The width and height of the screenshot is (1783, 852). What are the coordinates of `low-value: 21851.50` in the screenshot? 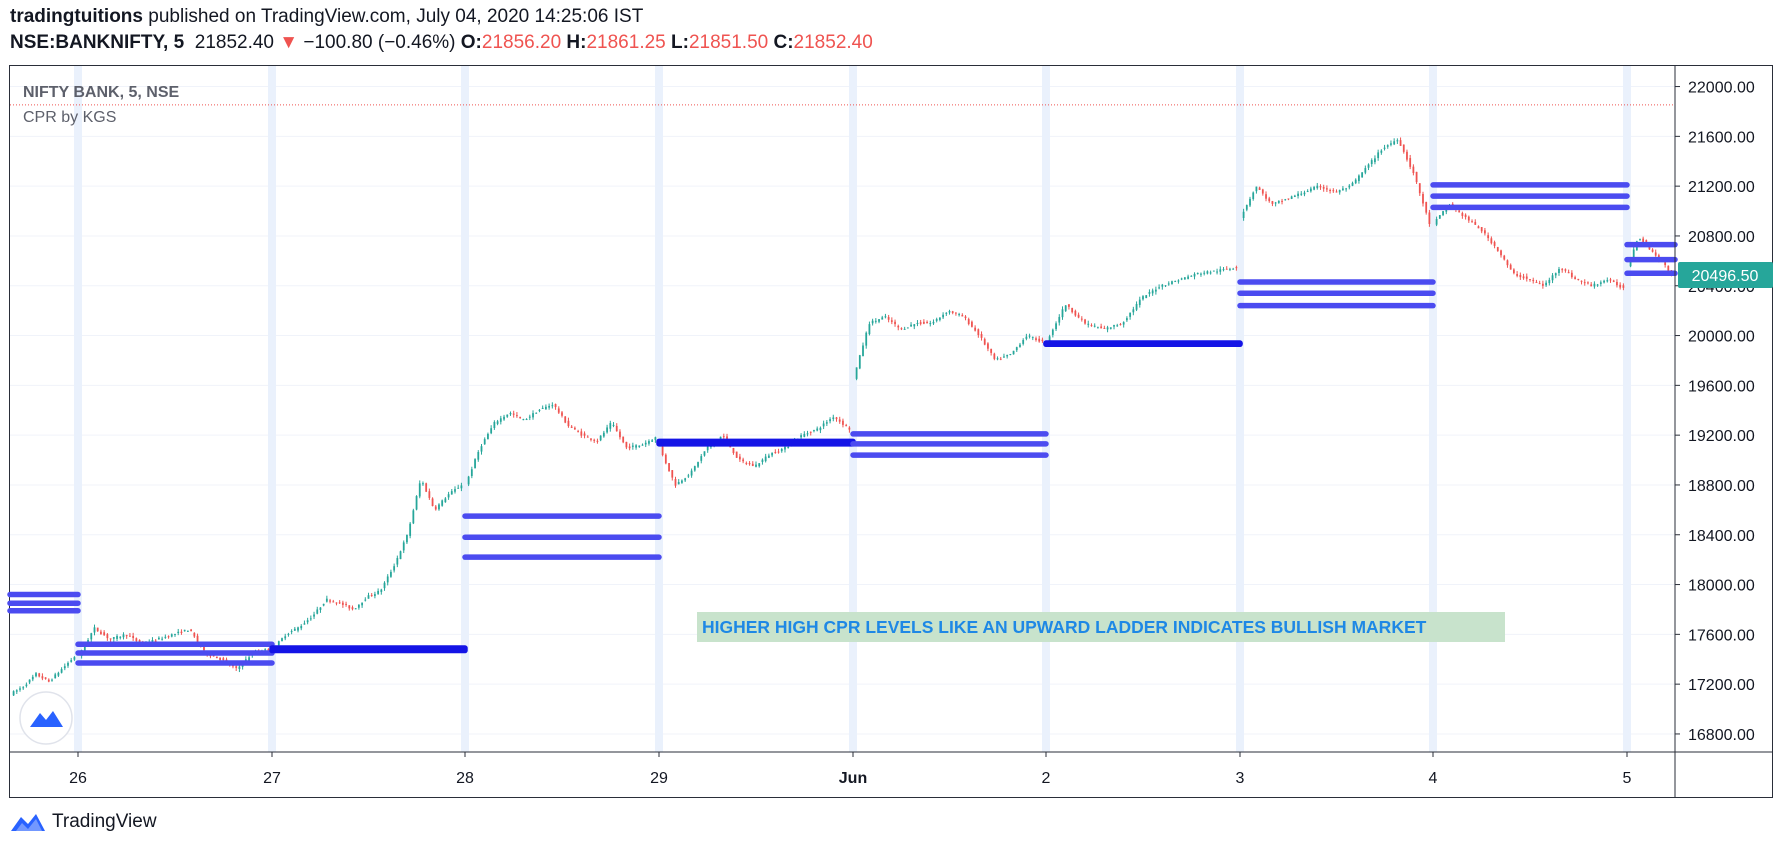 It's located at (728, 42).